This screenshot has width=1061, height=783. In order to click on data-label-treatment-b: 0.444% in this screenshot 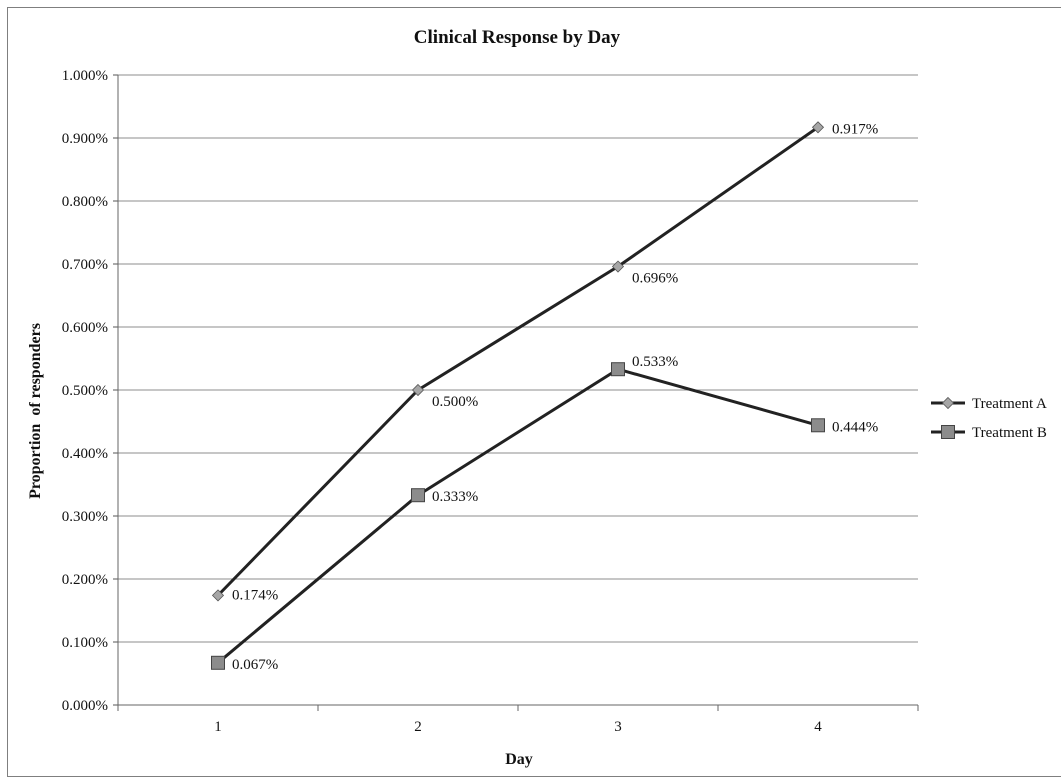, I will do `click(855, 427)`.